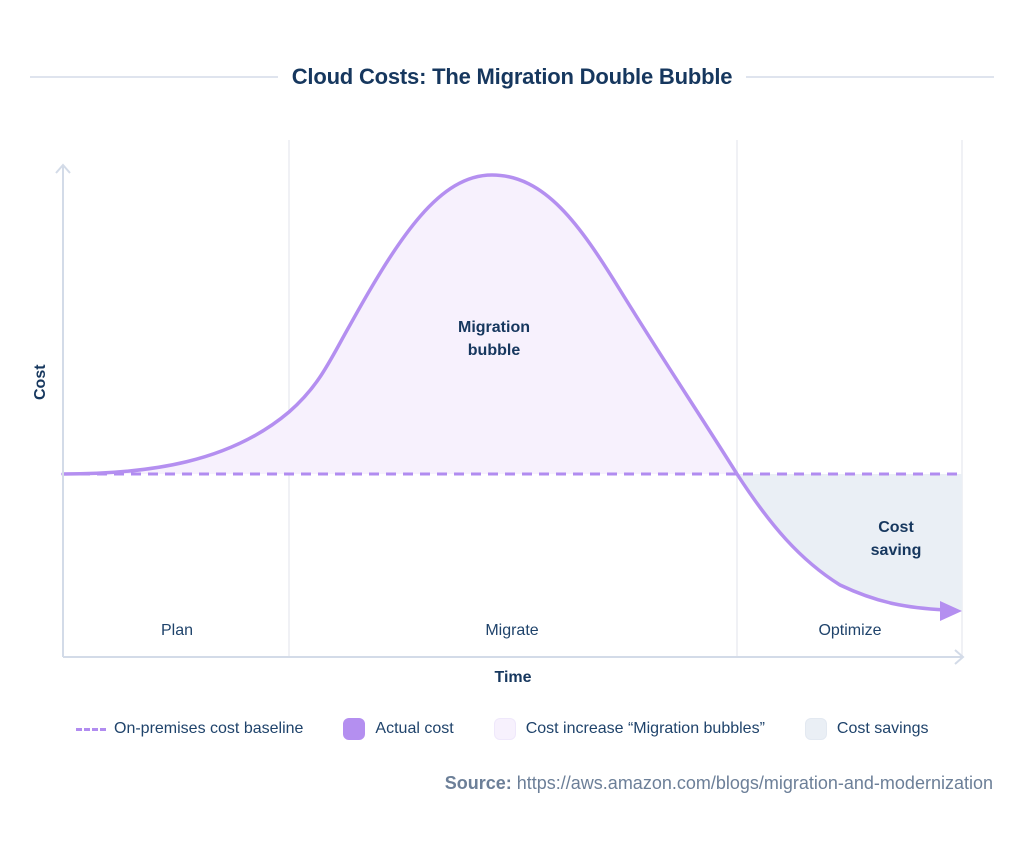 The height and width of the screenshot is (862, 1024). I want to click on legend-item-cost-savings: Cost savings, so click(866, 729).